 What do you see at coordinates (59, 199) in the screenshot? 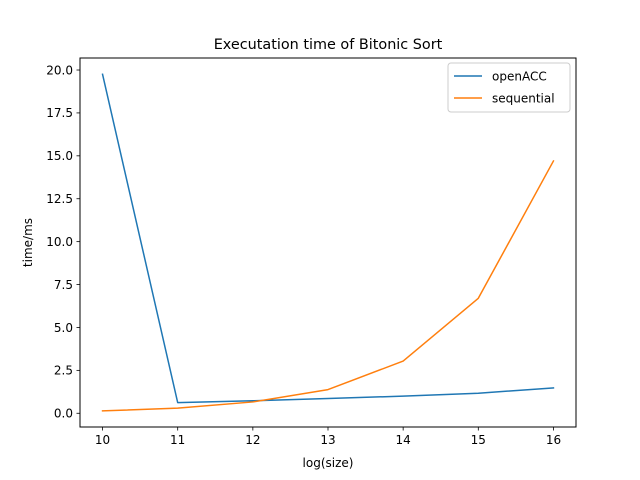
I see `y-tick-label: 12.5` at bounding box center [59, 199].